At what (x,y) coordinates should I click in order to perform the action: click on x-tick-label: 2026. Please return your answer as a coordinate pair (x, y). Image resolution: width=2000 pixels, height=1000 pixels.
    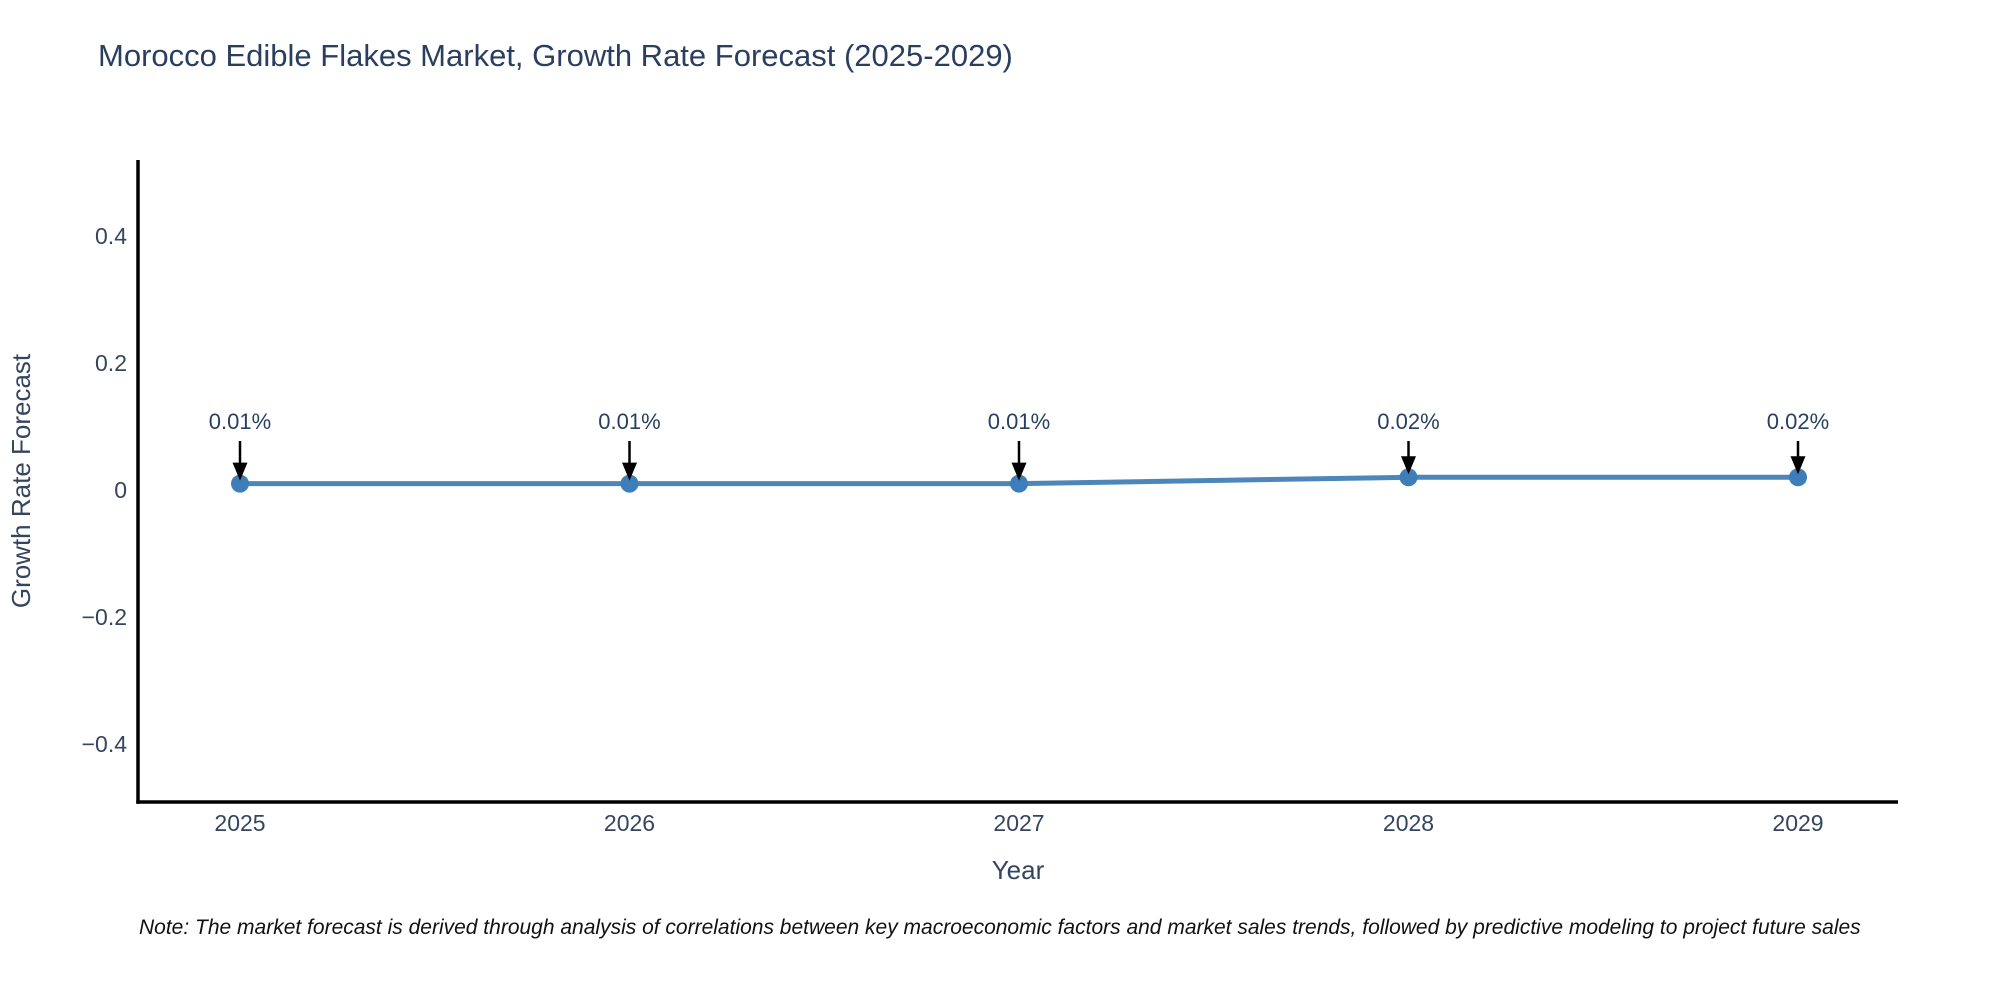
    Looking at the image, I should click on (629, 823).